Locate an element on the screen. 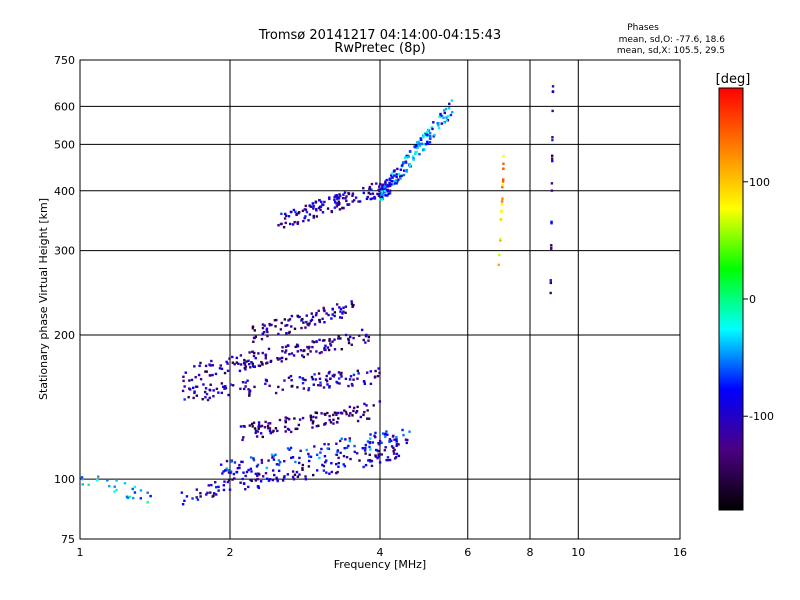  x-tick-label: 16 is located at coordinates (680, 552).